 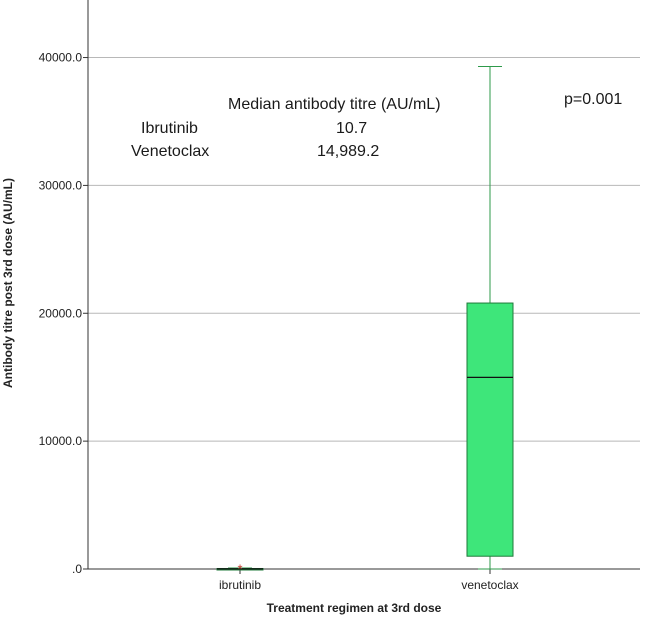 What do you see at coordinates (369, 585) in the screenshot?
I see `x-tick-labels: ibrutinib venetoclax` at bounding box center [369, 585].